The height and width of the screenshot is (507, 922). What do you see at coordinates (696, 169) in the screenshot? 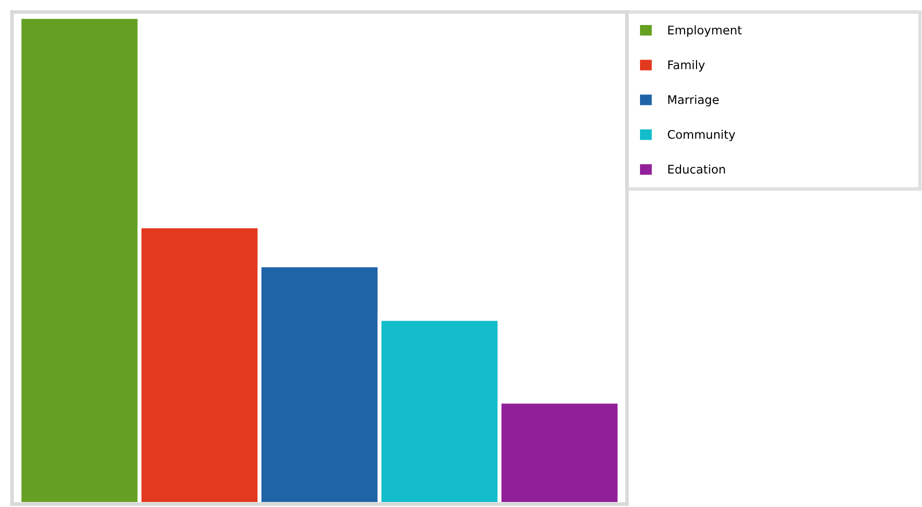
I see `legend-label: Education` at bounding box center [696, 169].